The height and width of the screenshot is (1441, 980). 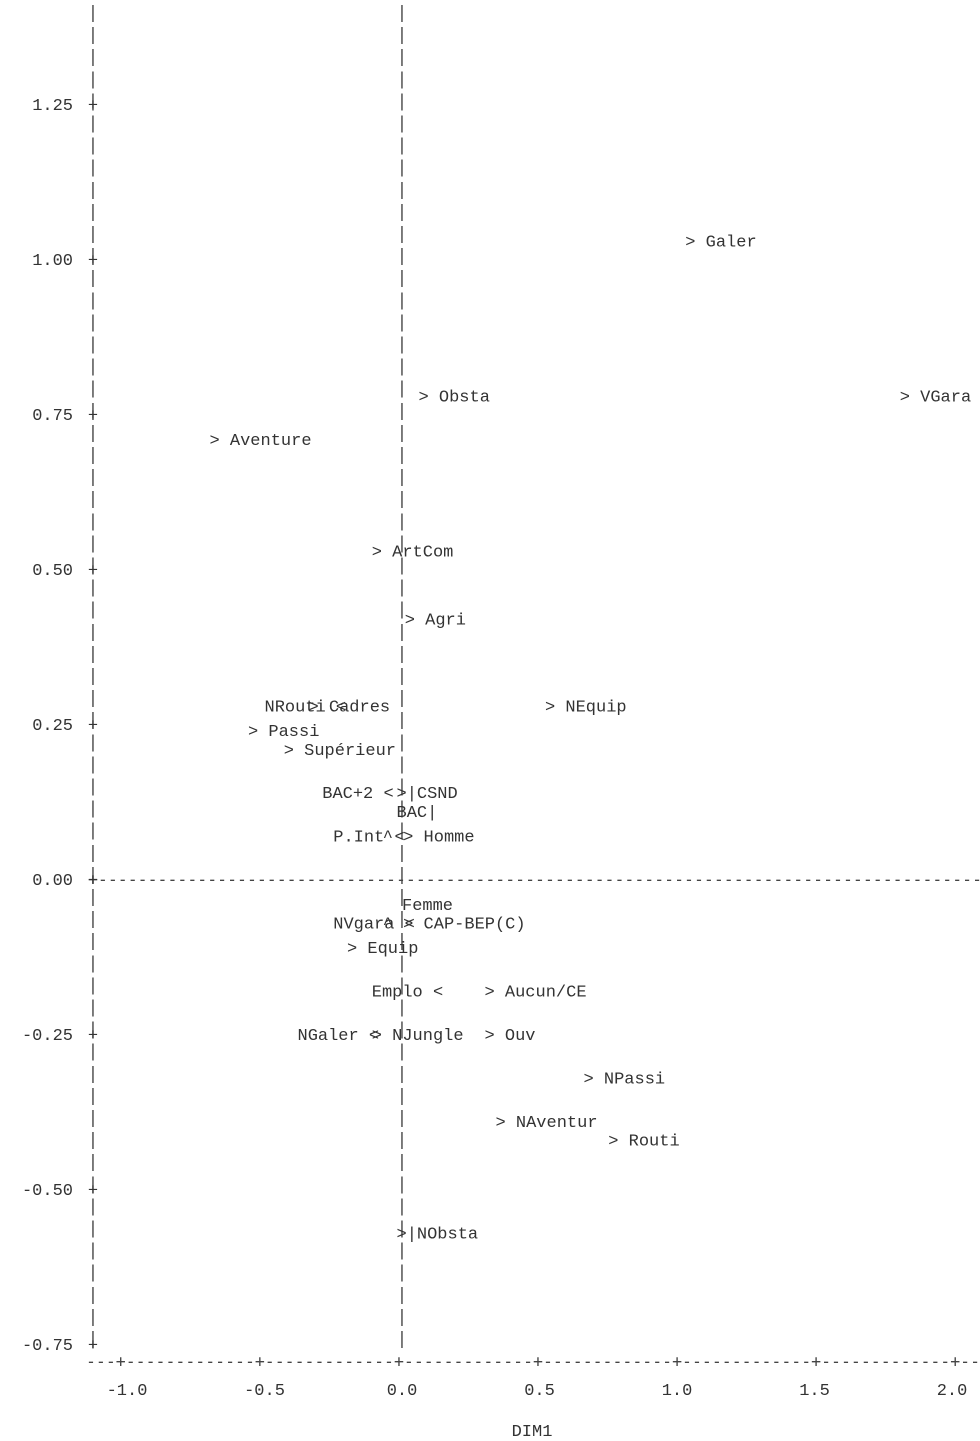 I want to click on data-point-nvgara: NVgara <, so click(x=374, y=924).